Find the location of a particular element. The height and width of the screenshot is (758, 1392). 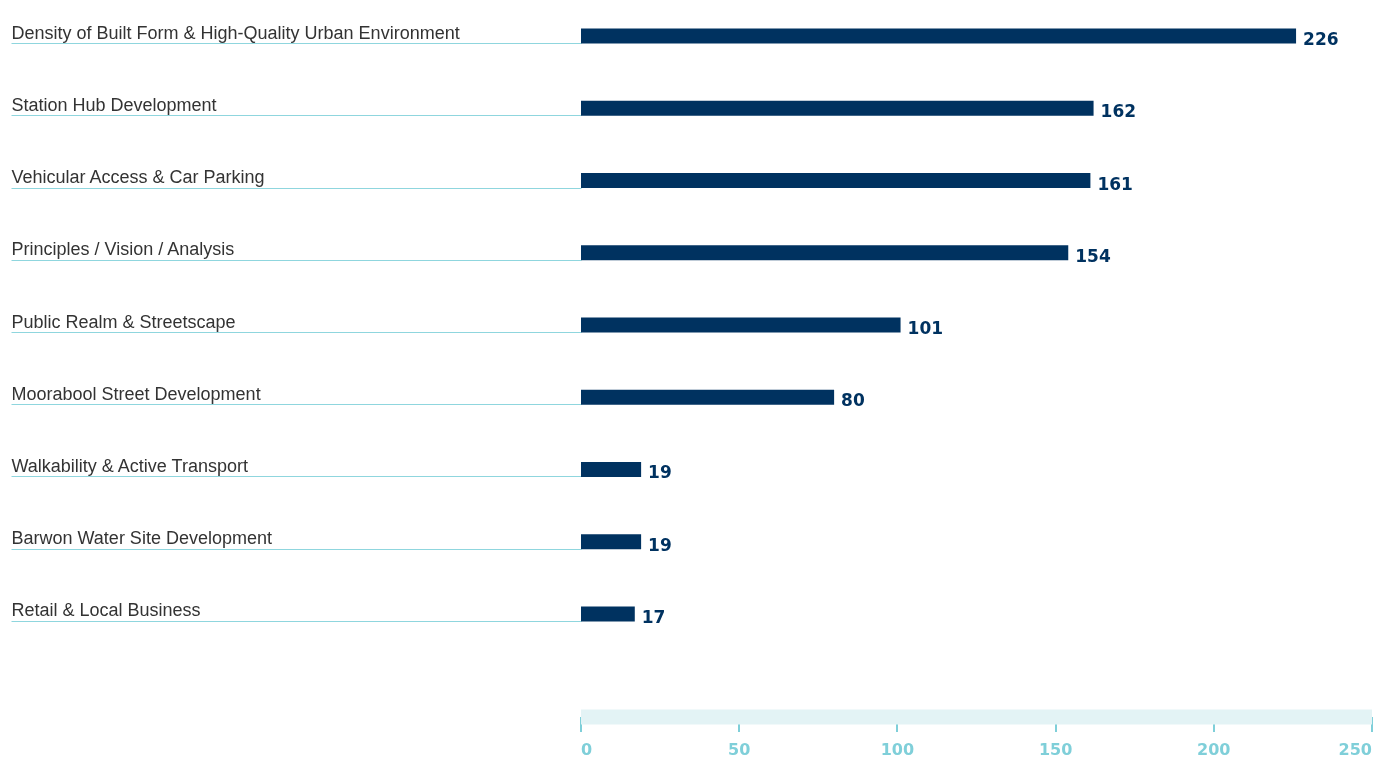

y-tick-label: Retail & Local Business is located at coordinates (106, 610).